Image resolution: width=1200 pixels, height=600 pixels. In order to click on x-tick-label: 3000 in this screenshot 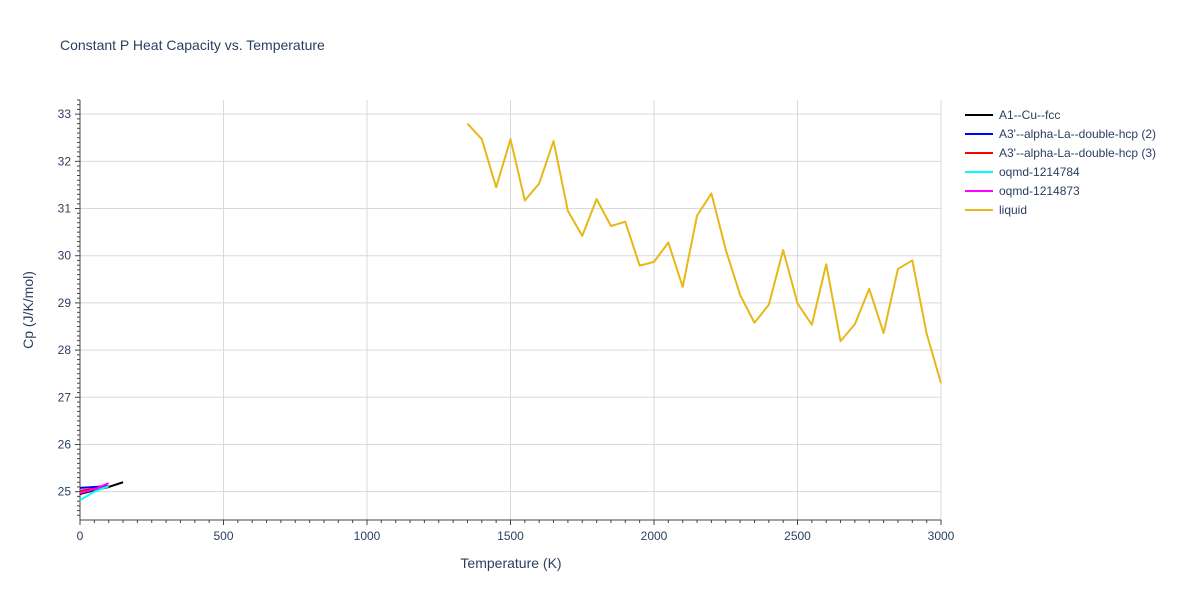, I will do `click(941, 536)`.